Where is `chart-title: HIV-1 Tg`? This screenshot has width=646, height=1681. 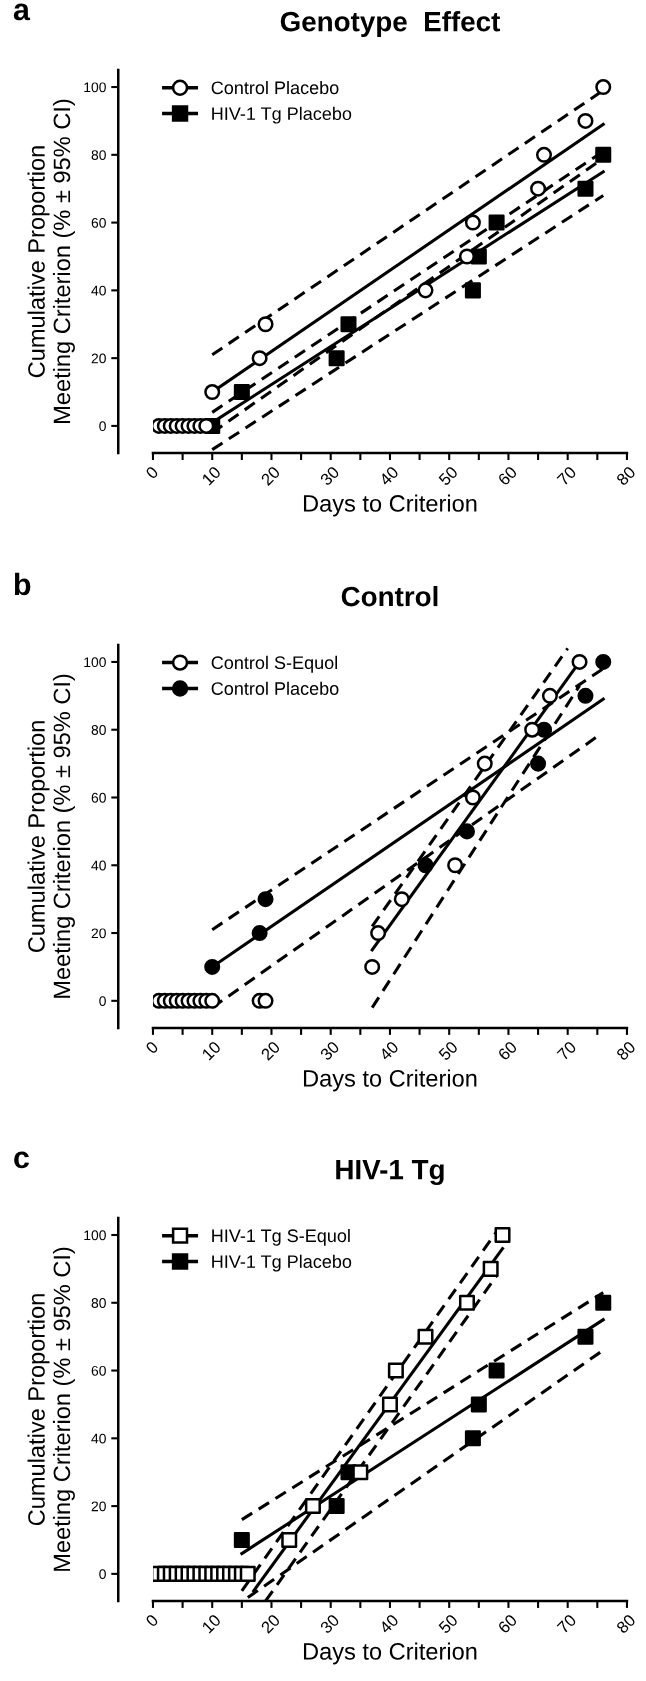 chart-title: HIV-1 Tg is located at coordinates (390, 1173).